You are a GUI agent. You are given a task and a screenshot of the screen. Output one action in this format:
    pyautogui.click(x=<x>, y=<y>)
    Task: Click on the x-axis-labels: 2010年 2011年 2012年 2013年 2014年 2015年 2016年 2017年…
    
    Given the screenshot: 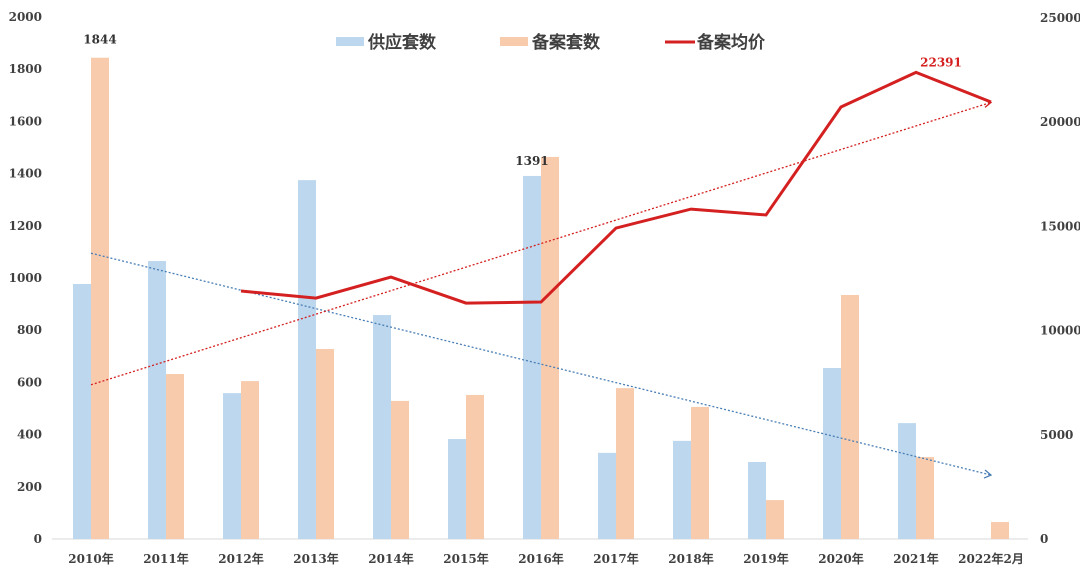 What is the action you would take?
    pyautogui.click(x=546, y=558)
    